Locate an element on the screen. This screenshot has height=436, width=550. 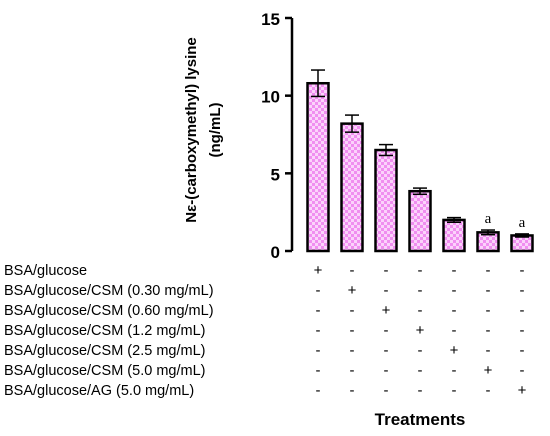
treatment-label: BSA/glucose/CSM (1.2 mg/mL) is located at coordinates (104, 331).